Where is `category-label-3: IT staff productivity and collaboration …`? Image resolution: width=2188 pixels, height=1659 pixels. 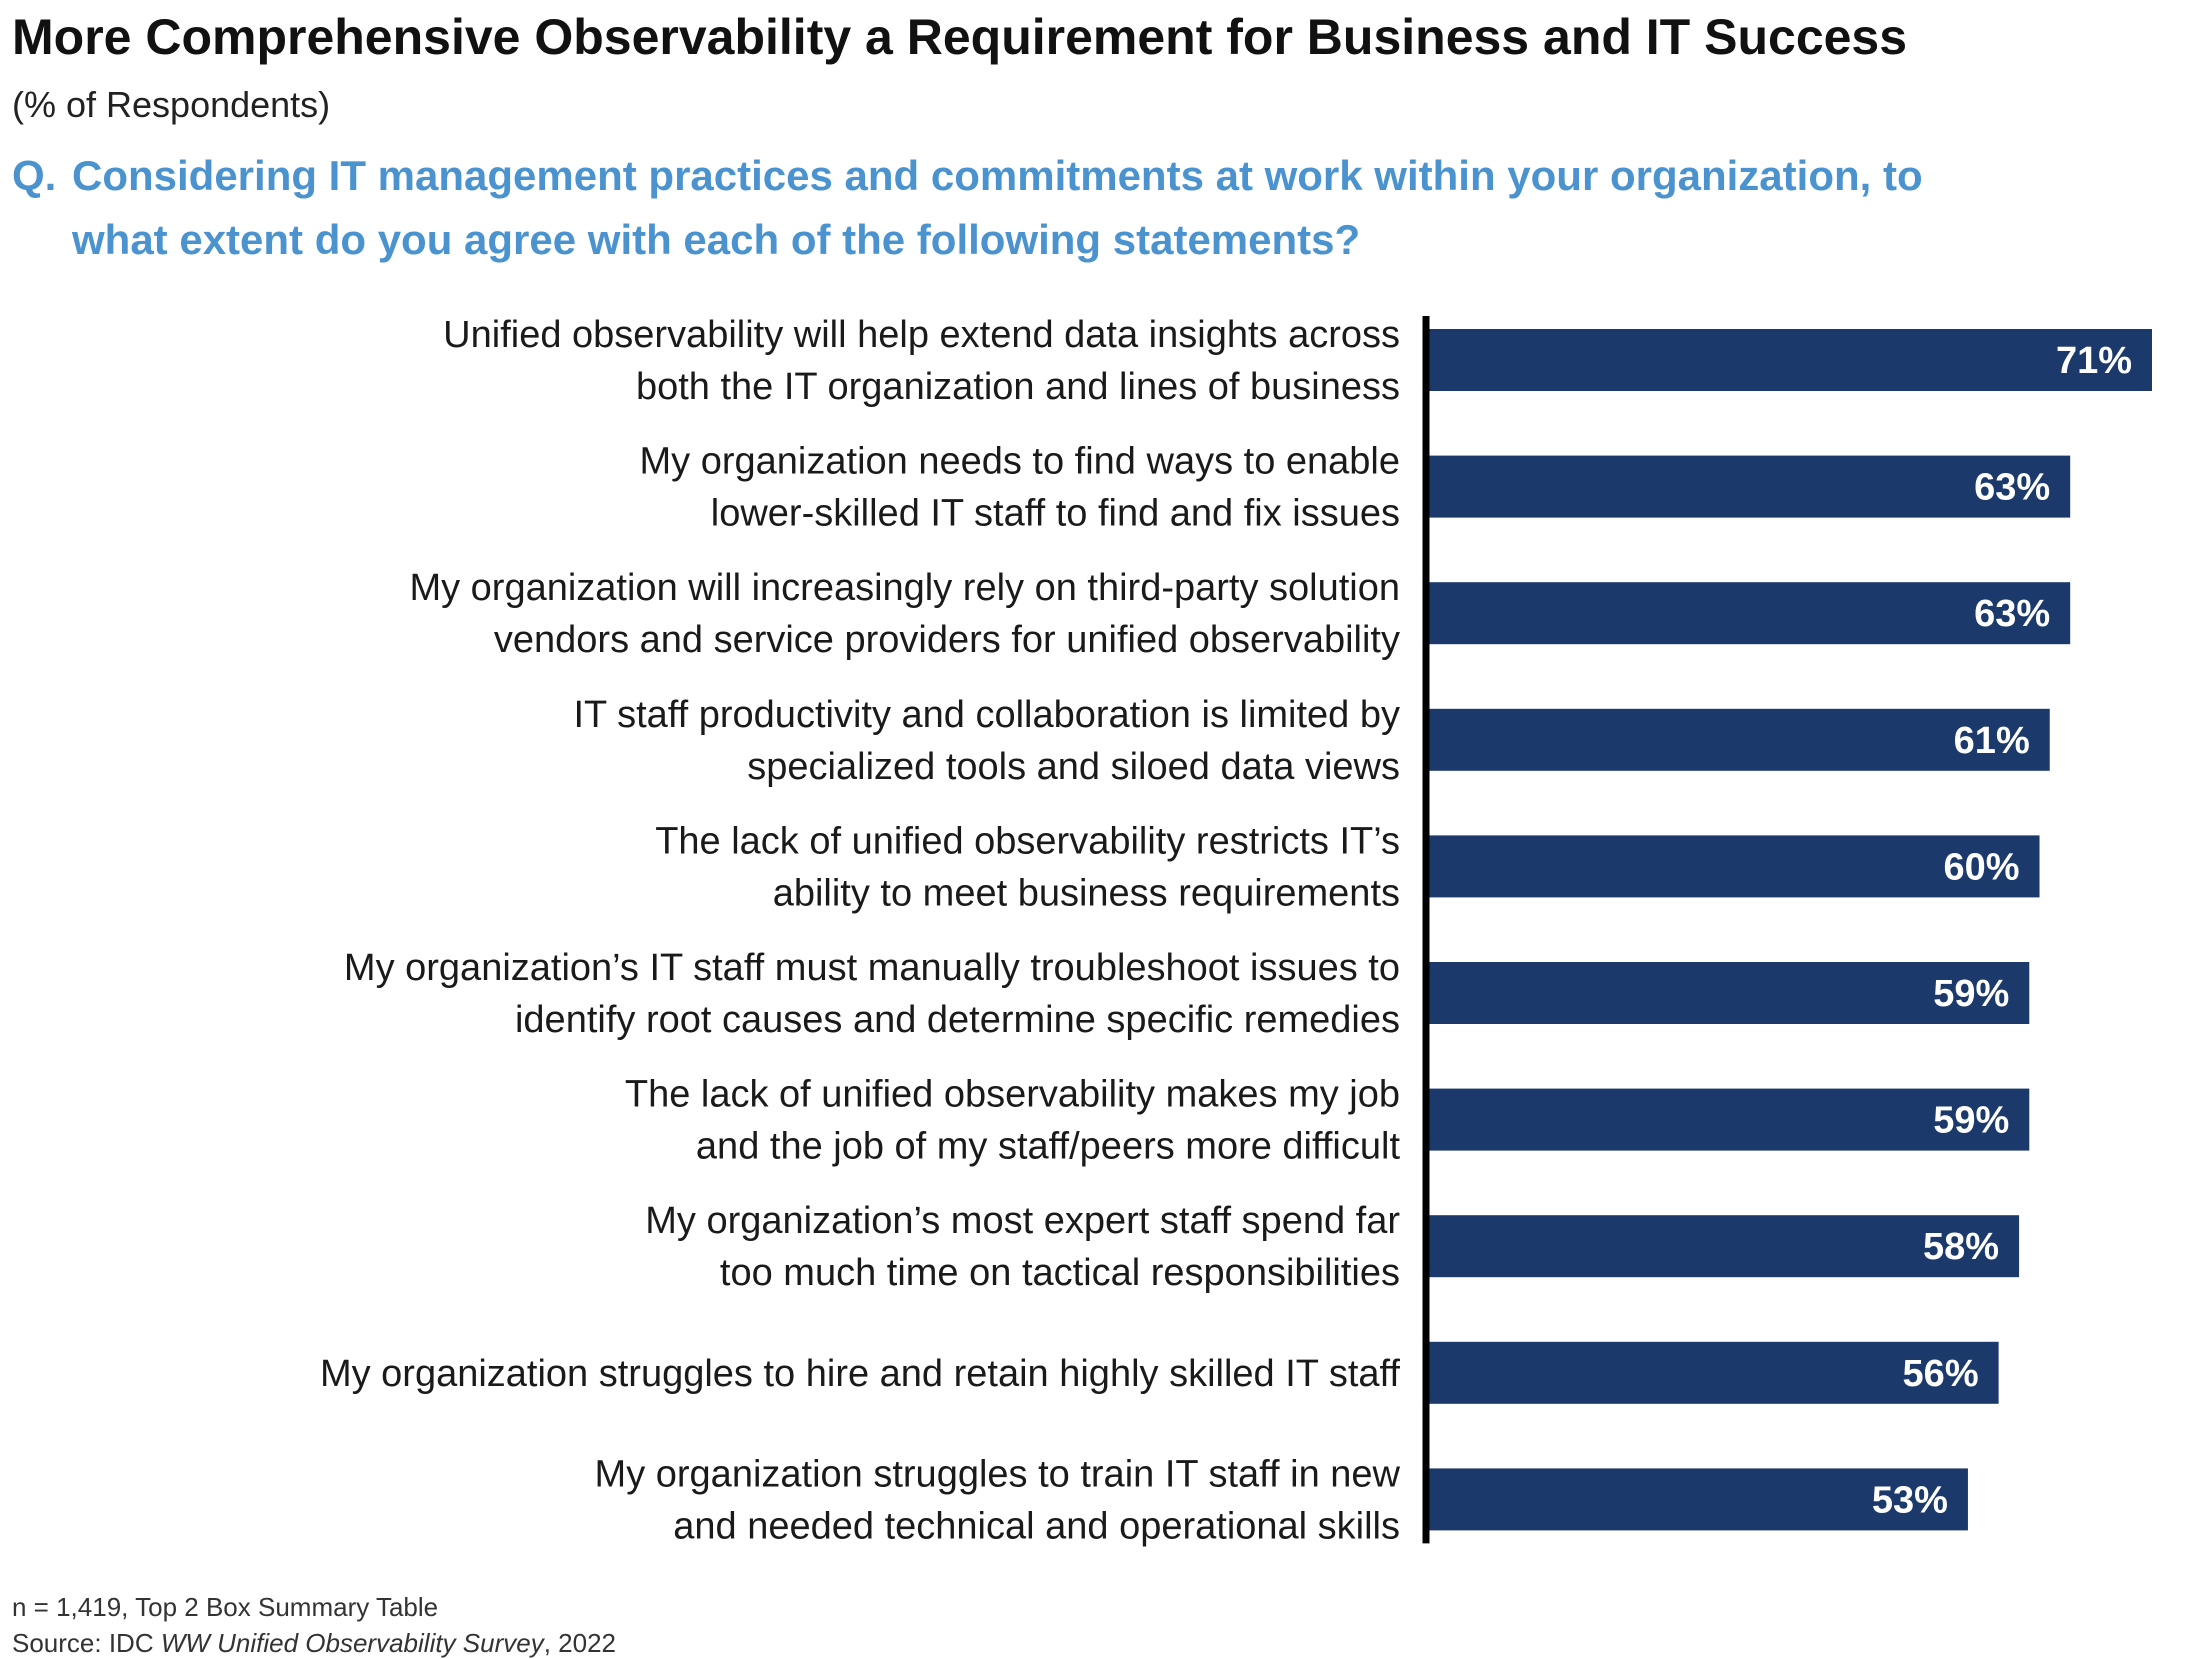
category-label-3: IT staff productivity and collaboration … is located at coordinates (986, 741).